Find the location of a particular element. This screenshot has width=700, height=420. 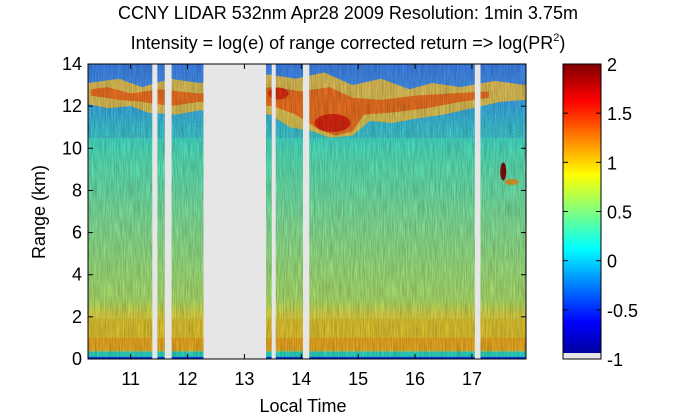

x-tick-label: 15 is located at coordinates (358, 379).